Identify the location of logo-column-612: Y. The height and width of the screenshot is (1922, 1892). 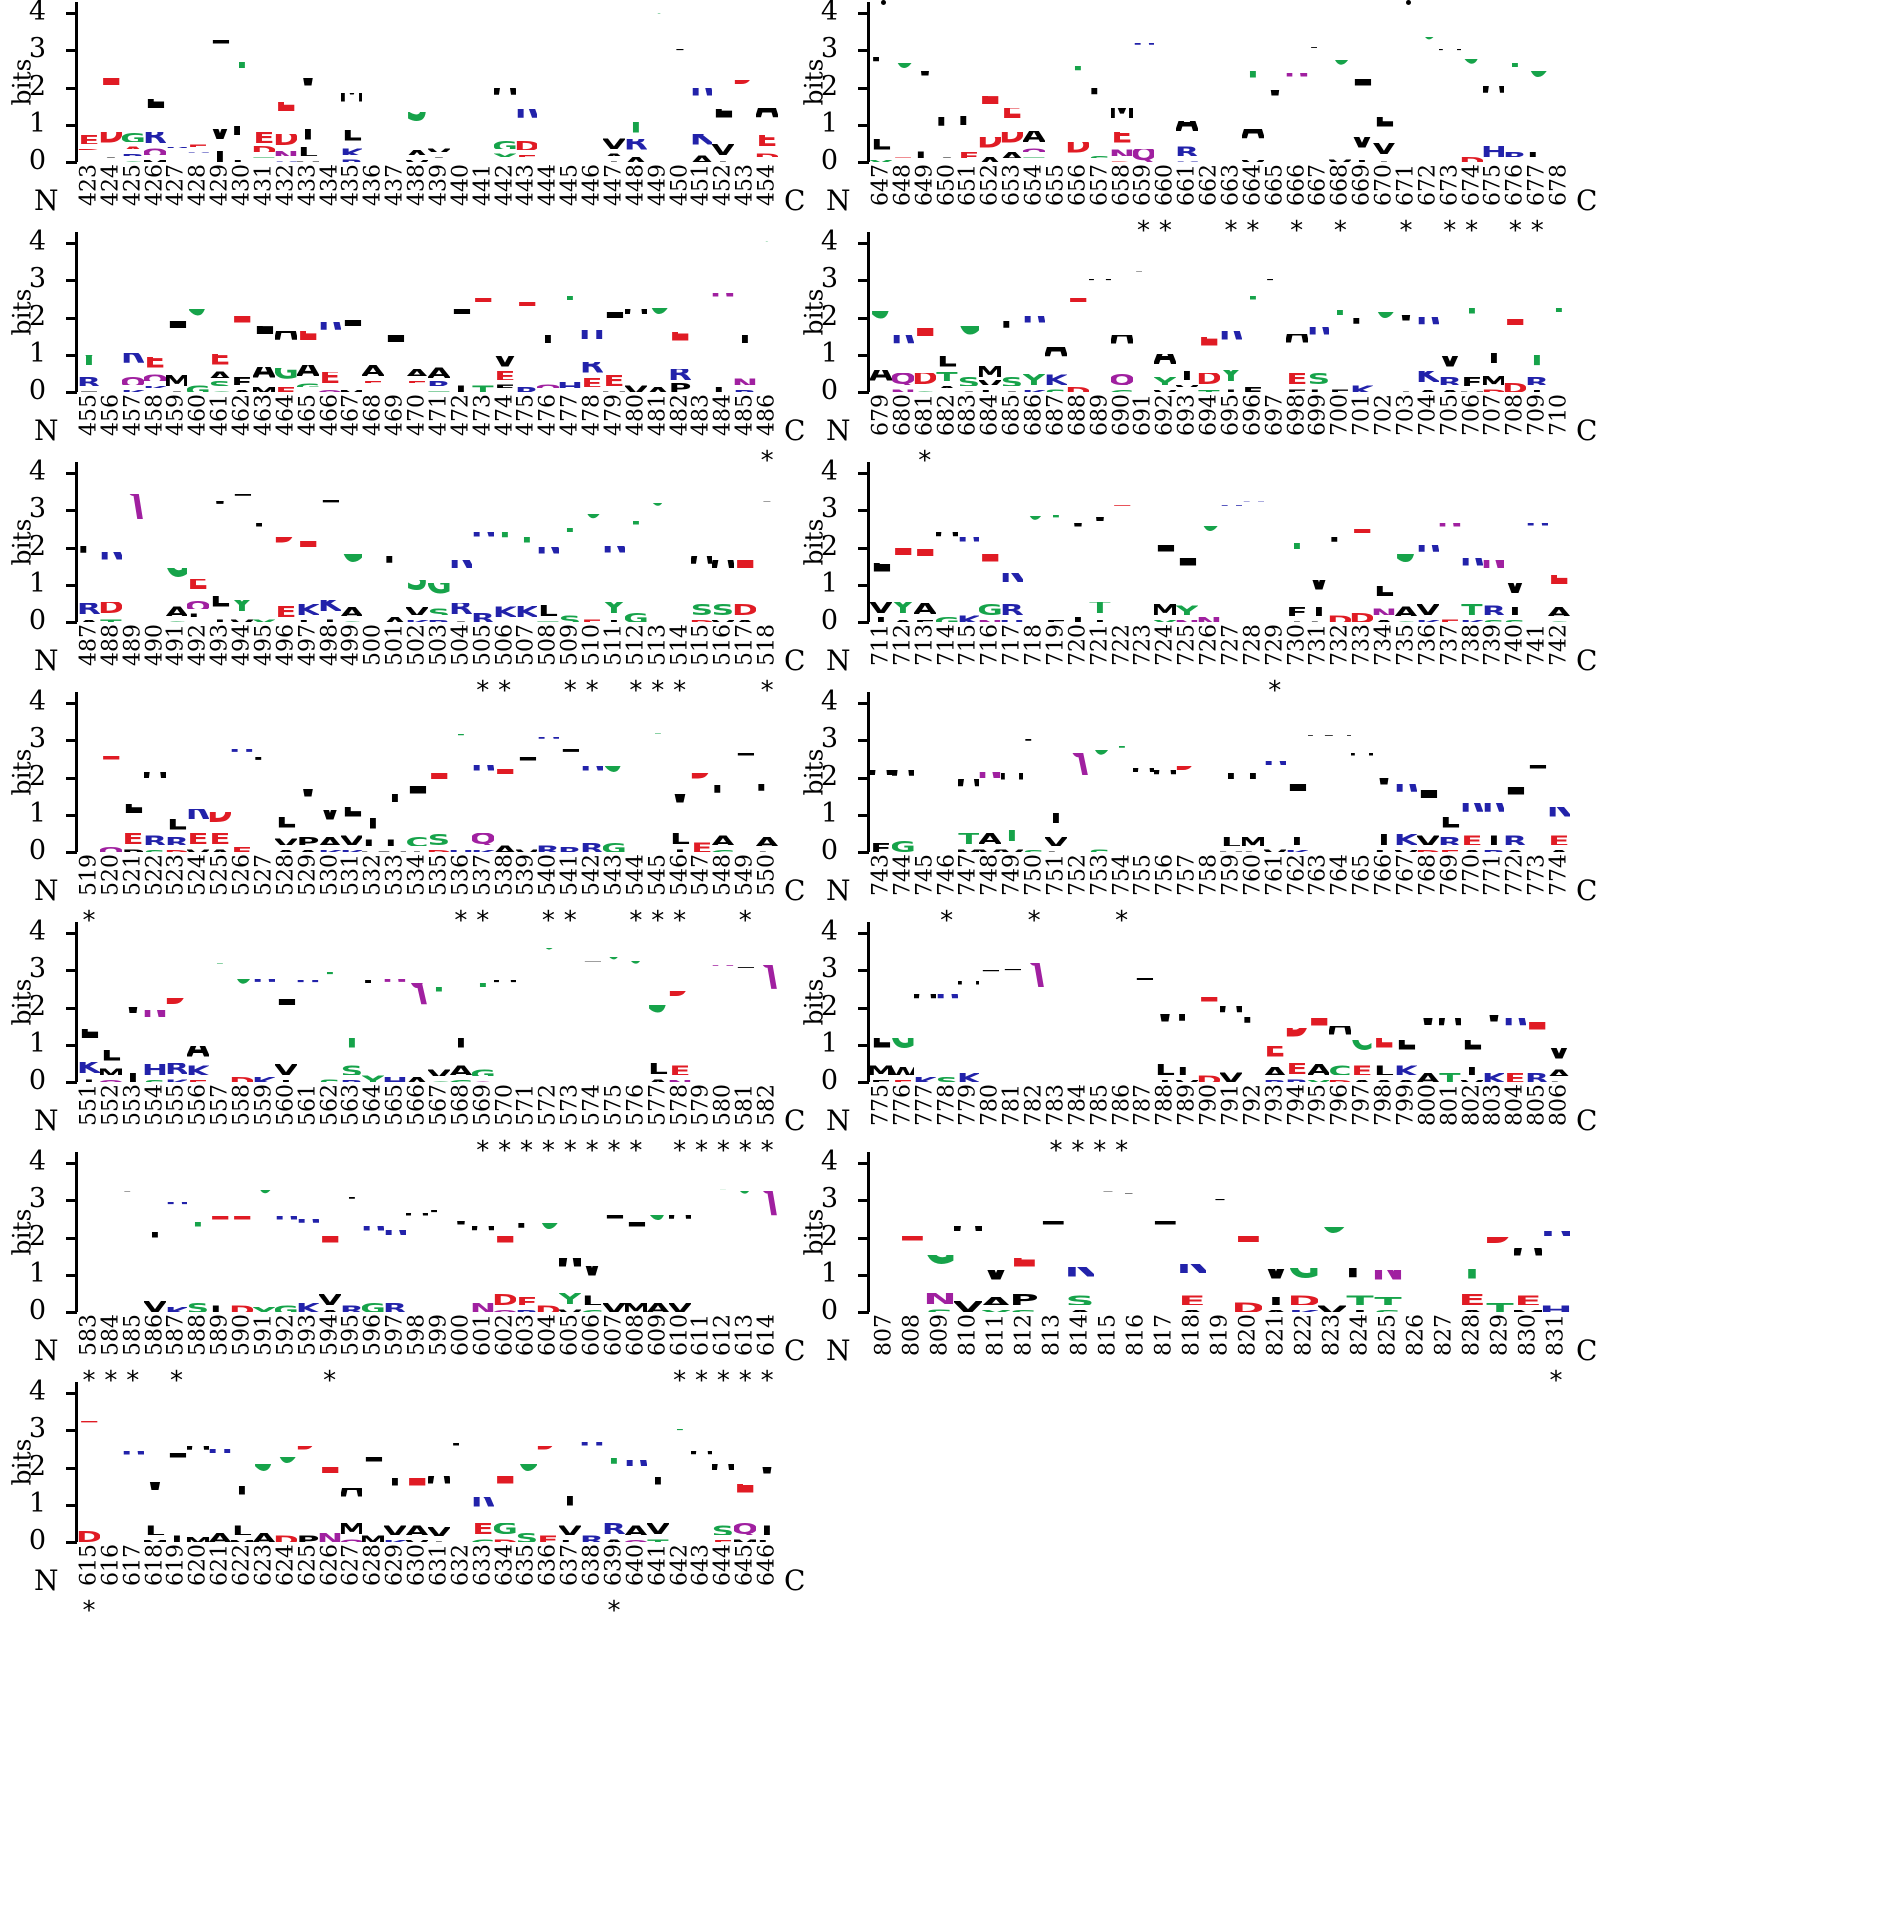
(723, 1232).